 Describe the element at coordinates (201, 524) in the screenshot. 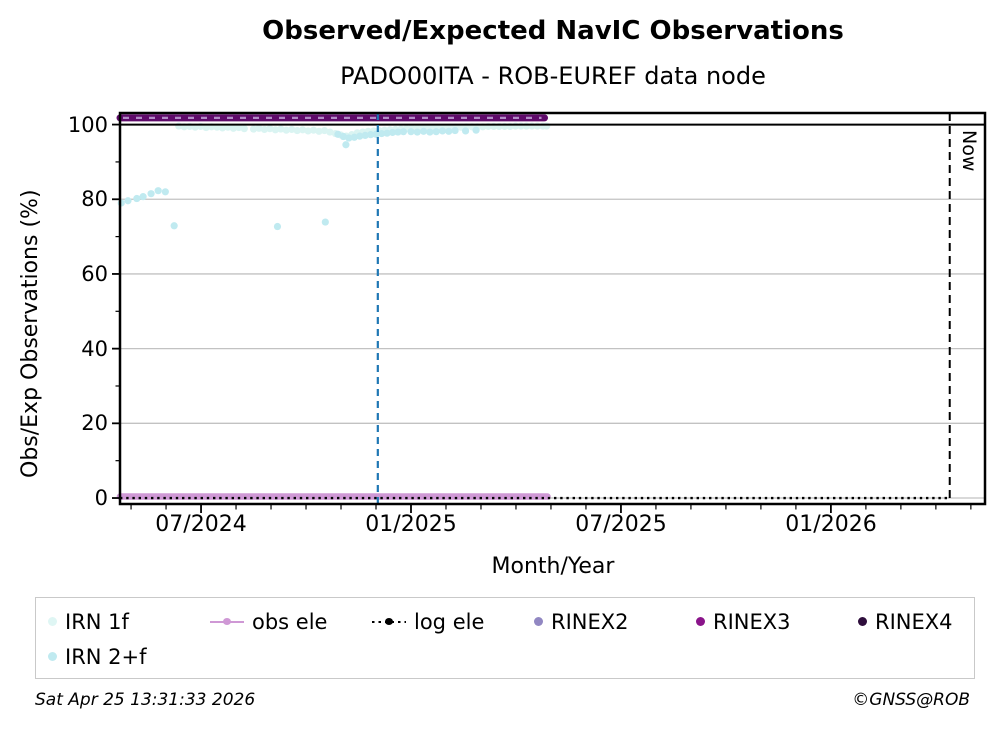

I see `x-tick-label-072024: 07/2024` at that location.